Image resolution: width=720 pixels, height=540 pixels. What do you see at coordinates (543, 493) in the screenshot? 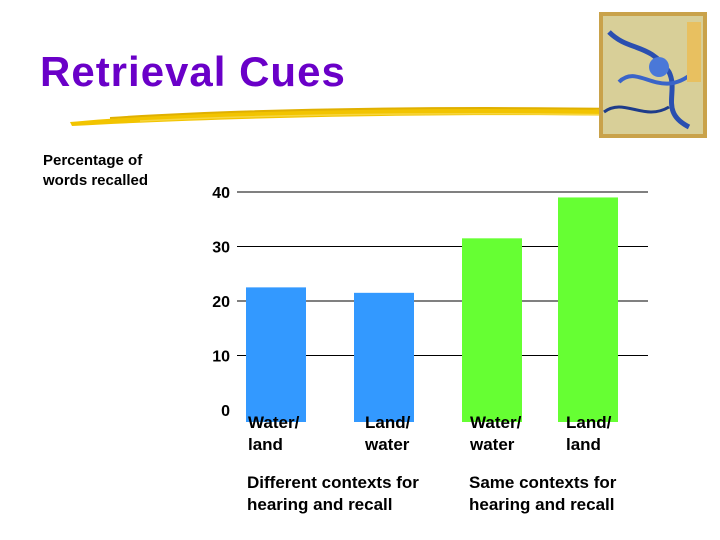
I see `x-group-label: Same contexts for hearing and recall` at bounding box center [543, 493].